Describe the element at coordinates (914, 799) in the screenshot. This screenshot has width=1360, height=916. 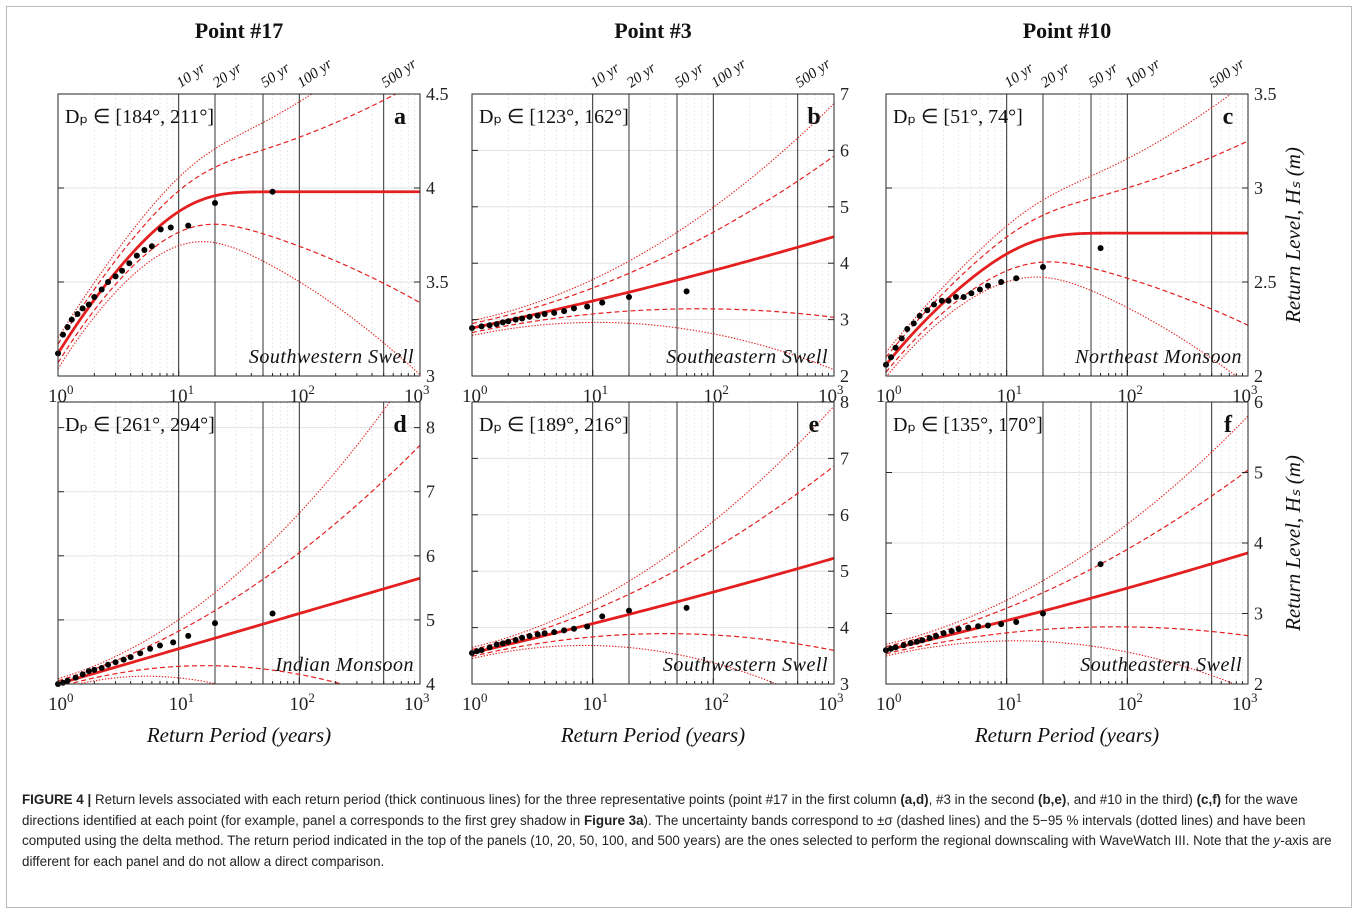
I see `caption-segment: (a,d)` at that location.